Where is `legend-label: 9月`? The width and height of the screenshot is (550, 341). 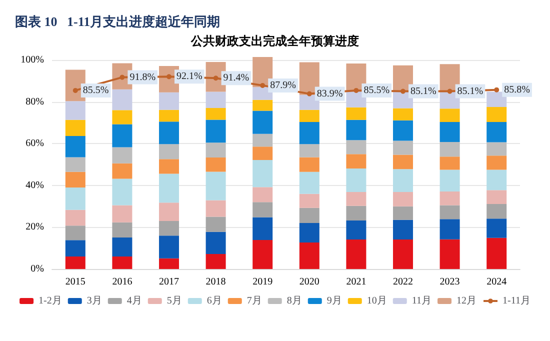 legend-label: 9月 is located at coordinates (334, 301).